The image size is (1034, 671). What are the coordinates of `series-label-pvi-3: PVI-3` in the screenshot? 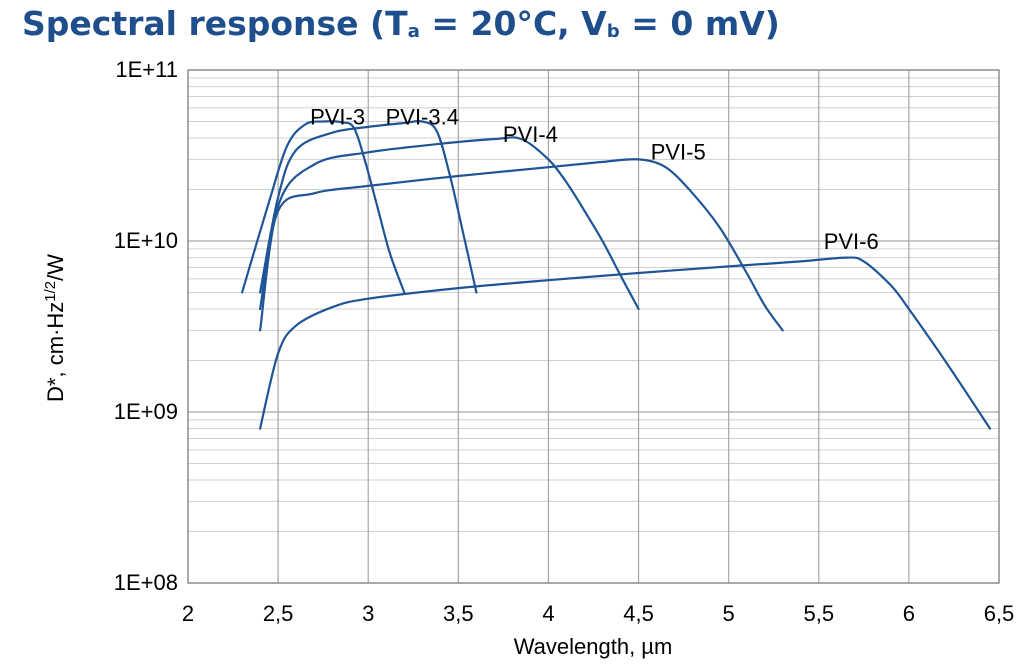 It's located at (337, 117).